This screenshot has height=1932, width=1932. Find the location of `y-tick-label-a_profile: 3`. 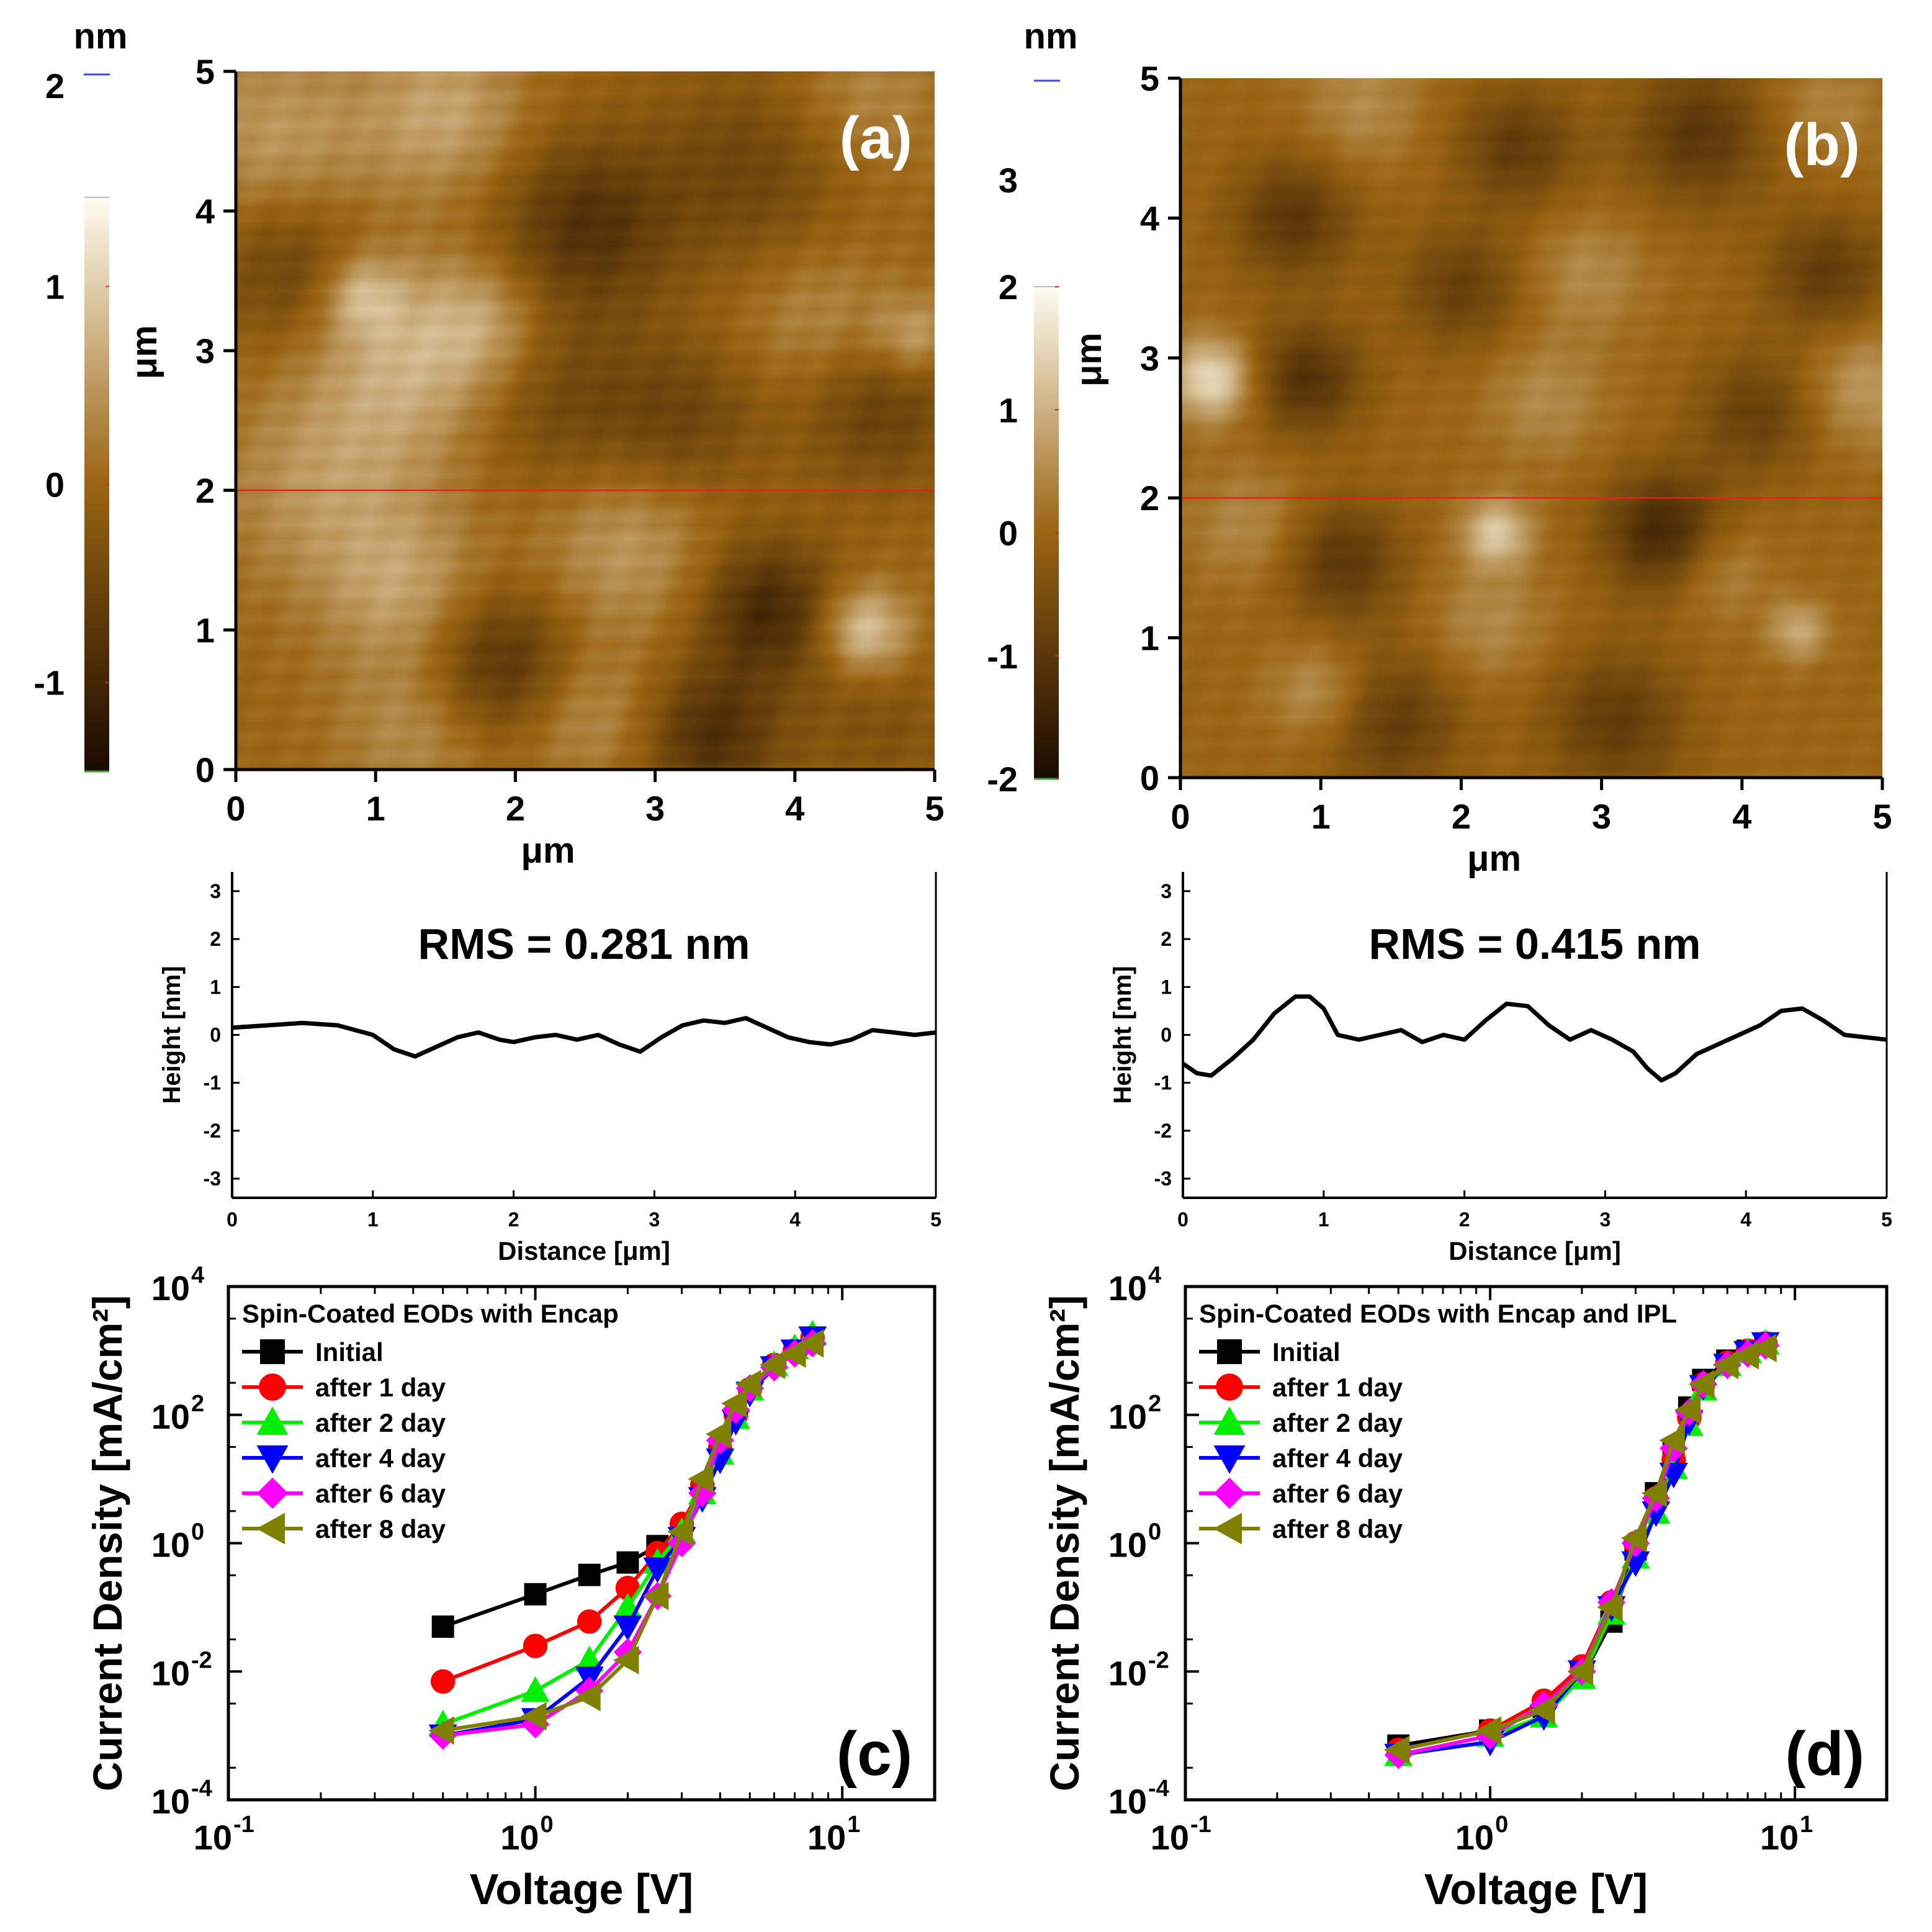

y-tick-label-a_profile: 3 is located at coordinates (215, 891).